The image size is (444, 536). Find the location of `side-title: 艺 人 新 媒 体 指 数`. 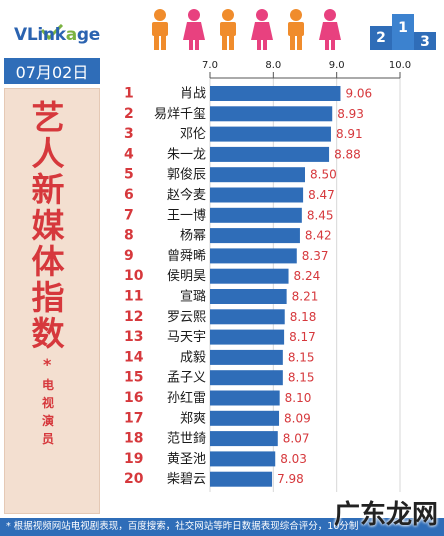

side-title: 艺 人 新 媒 体 指 数 is located at coordinates (48, 226).